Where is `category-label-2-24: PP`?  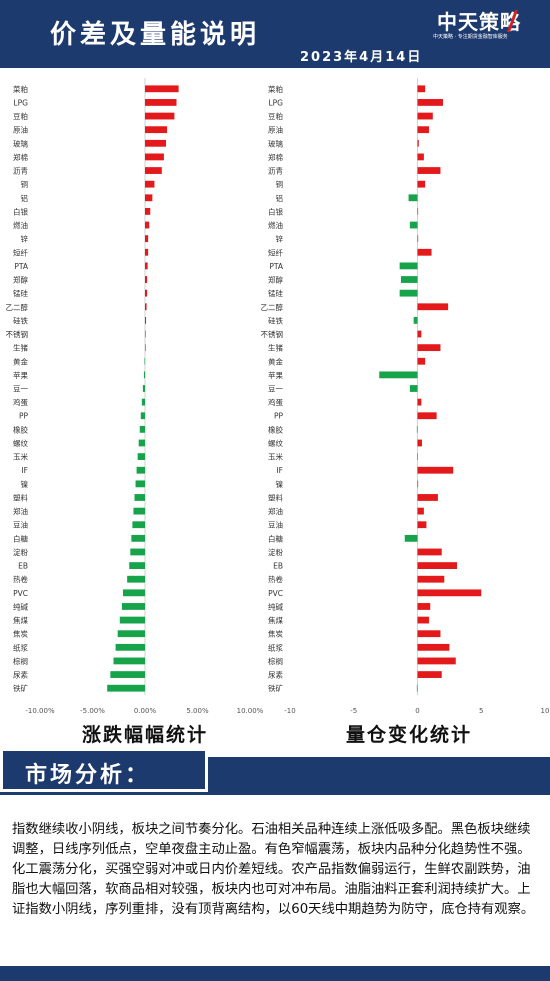 category-label-2-24: PP is located at coordinates (279, 416).